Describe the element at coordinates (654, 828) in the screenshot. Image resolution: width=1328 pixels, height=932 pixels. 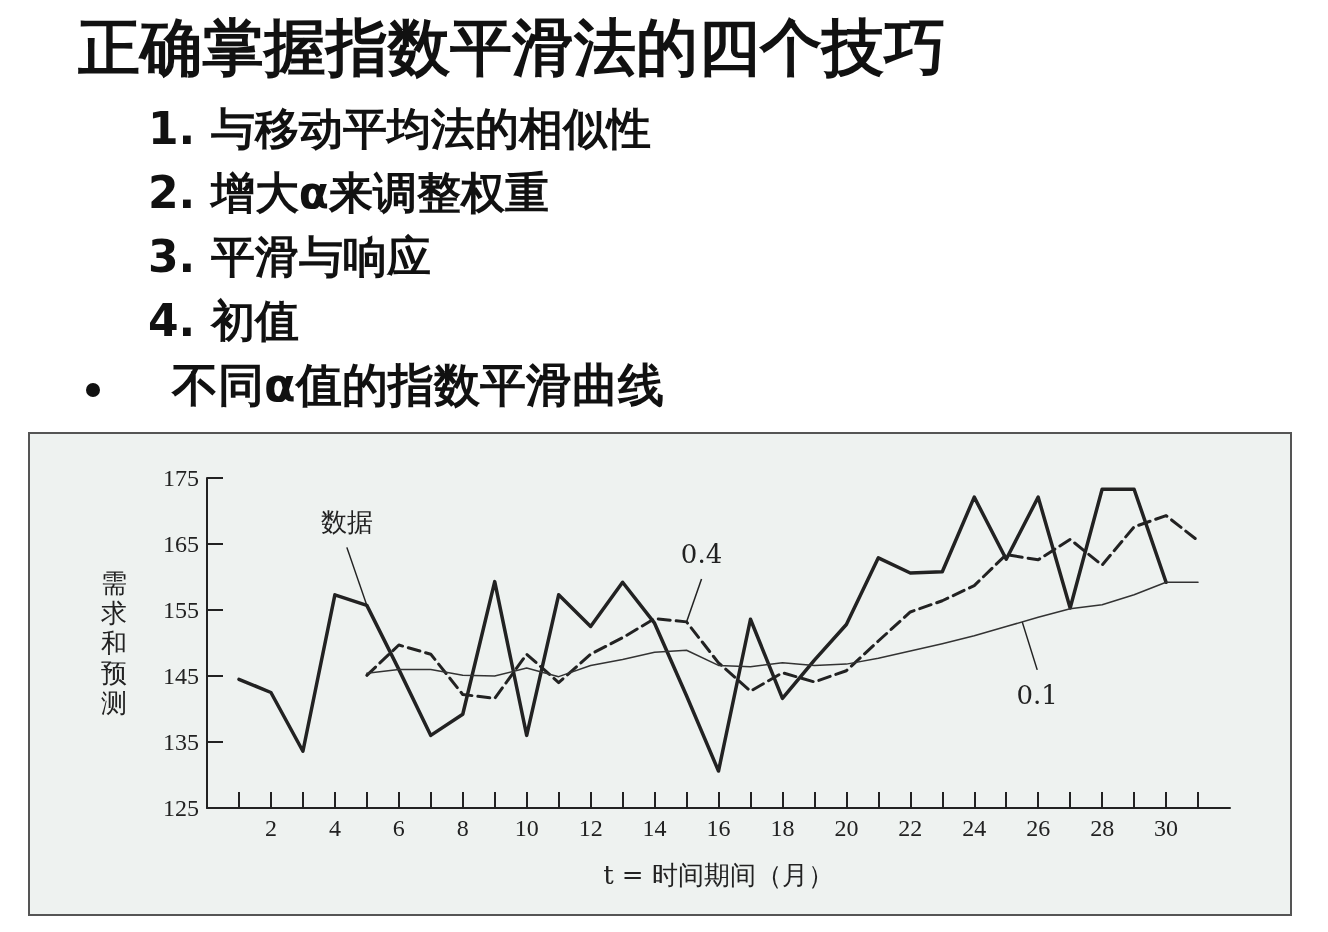
I see `x-tick-label: 14` at that location.